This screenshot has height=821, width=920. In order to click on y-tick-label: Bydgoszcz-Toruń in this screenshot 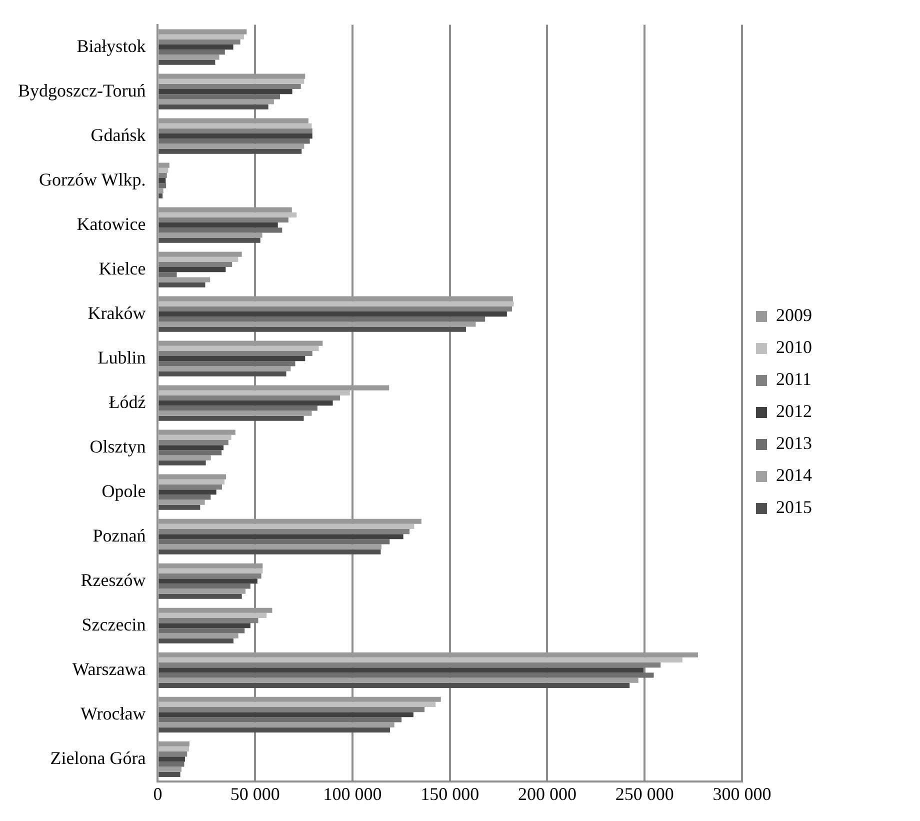, I will do `click(82, 90)`.